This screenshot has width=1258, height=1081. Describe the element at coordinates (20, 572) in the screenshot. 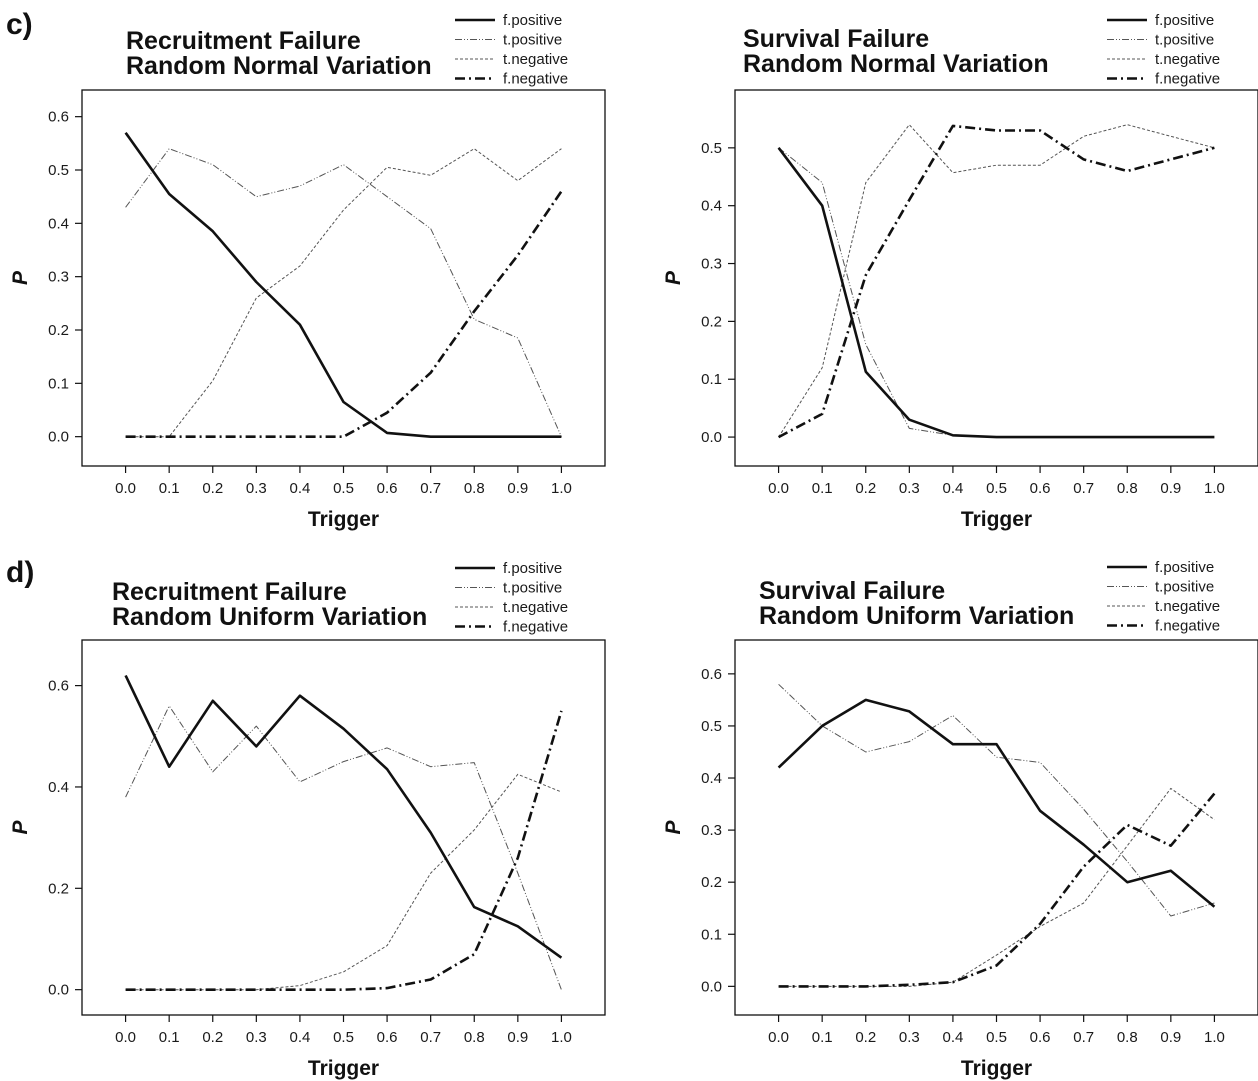

I see `panel-label-d: d)` at that location.